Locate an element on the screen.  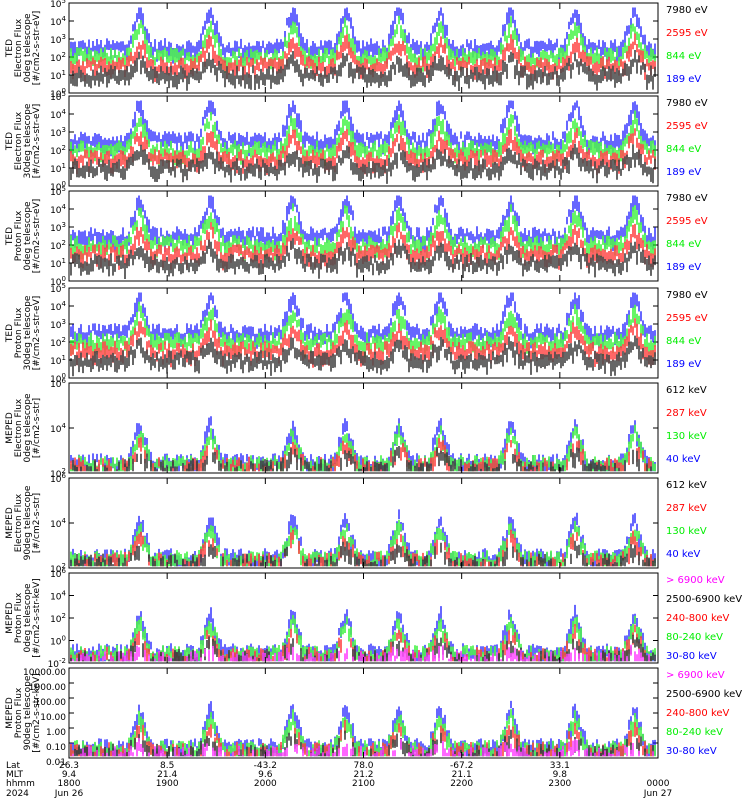
y-tick-label: 10000.00 is located at coordinates (44, 673).